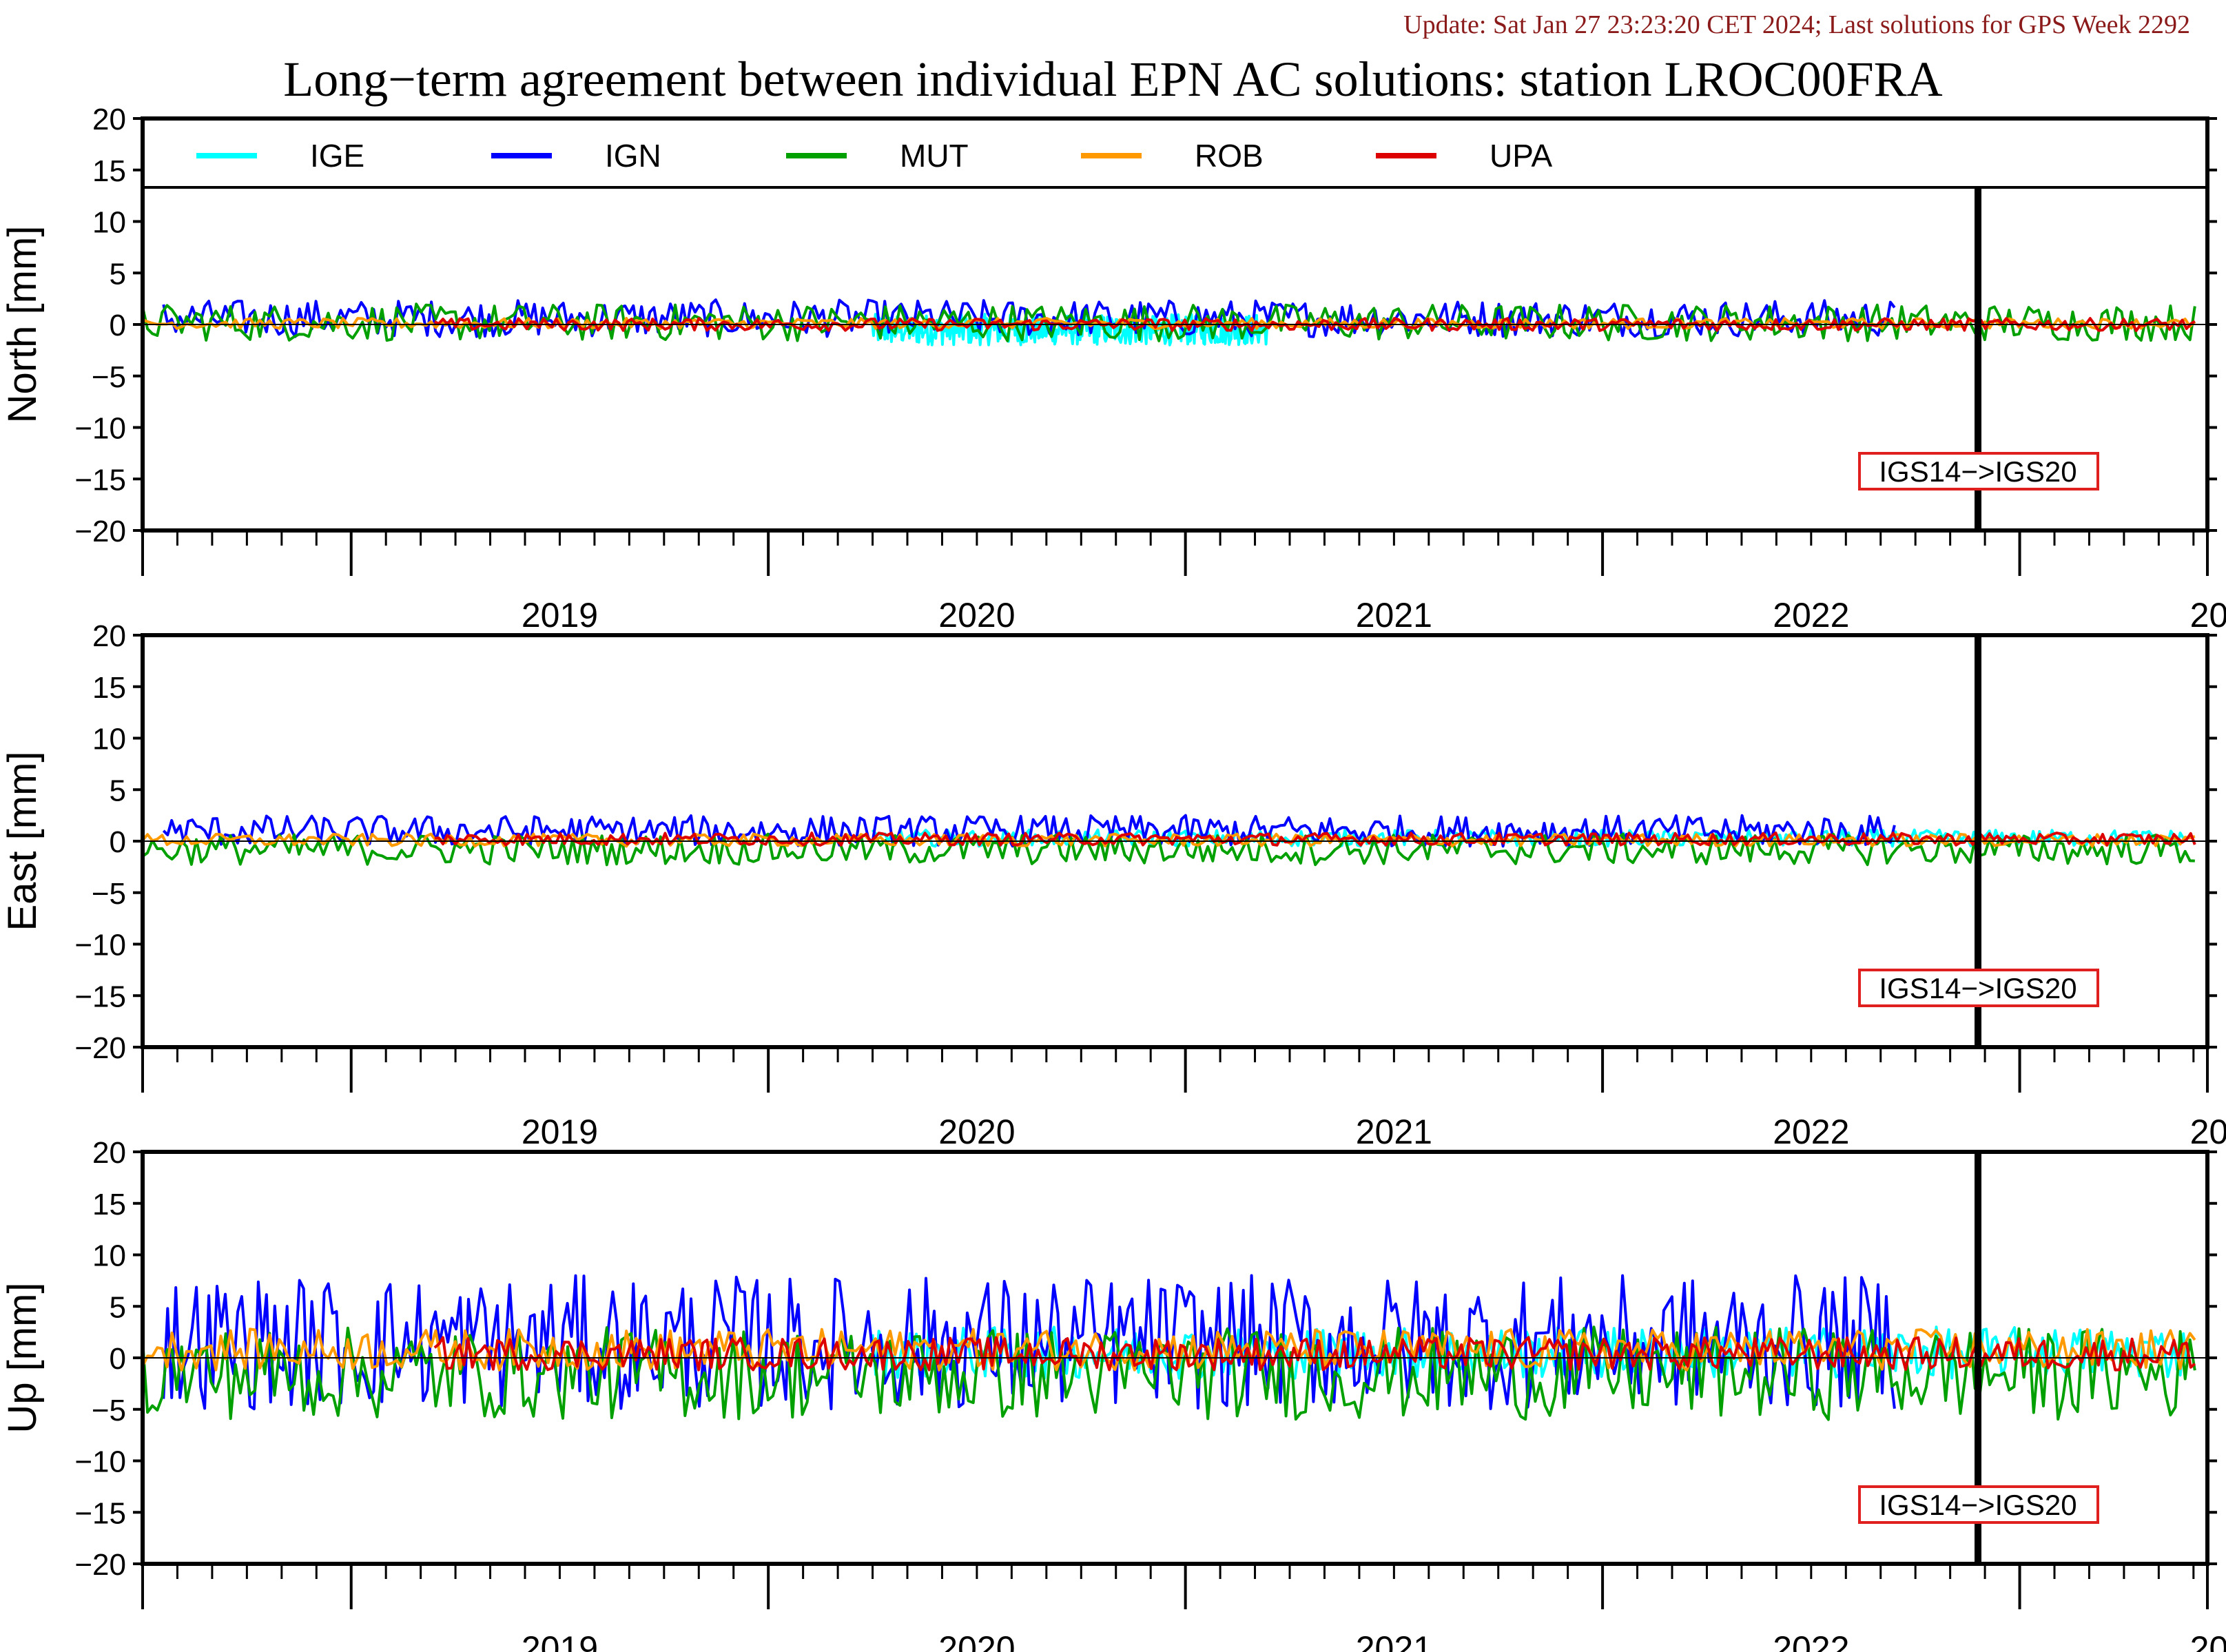 The width and height of the screenshot is (2226, 1652). Describe the element at coordinates (1314, 1354) in the screenshot. I see `series-upa-up` at that location.